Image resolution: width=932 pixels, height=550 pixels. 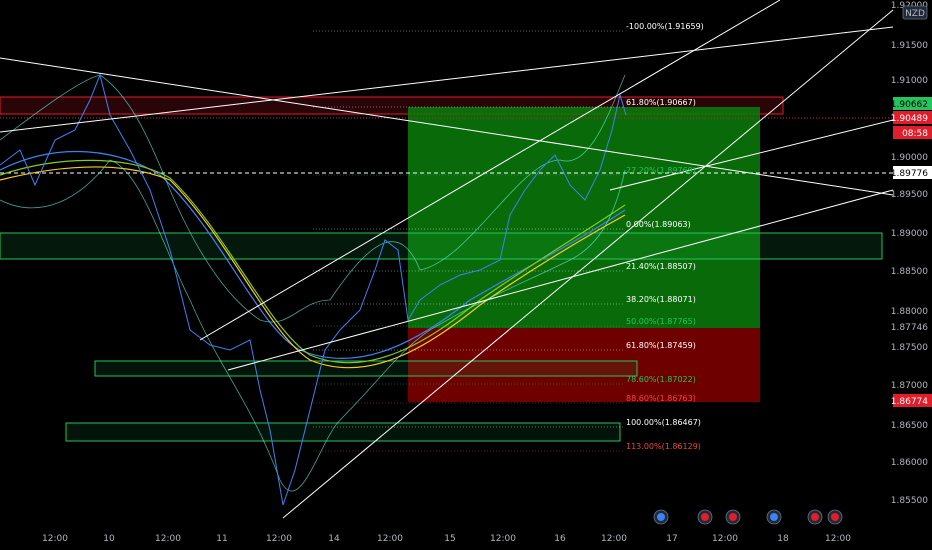 What do you see at coordinates (909, 272) in the screenshot?
I see `price-tick-label: 1.88500` at bounding box center [909, 272].